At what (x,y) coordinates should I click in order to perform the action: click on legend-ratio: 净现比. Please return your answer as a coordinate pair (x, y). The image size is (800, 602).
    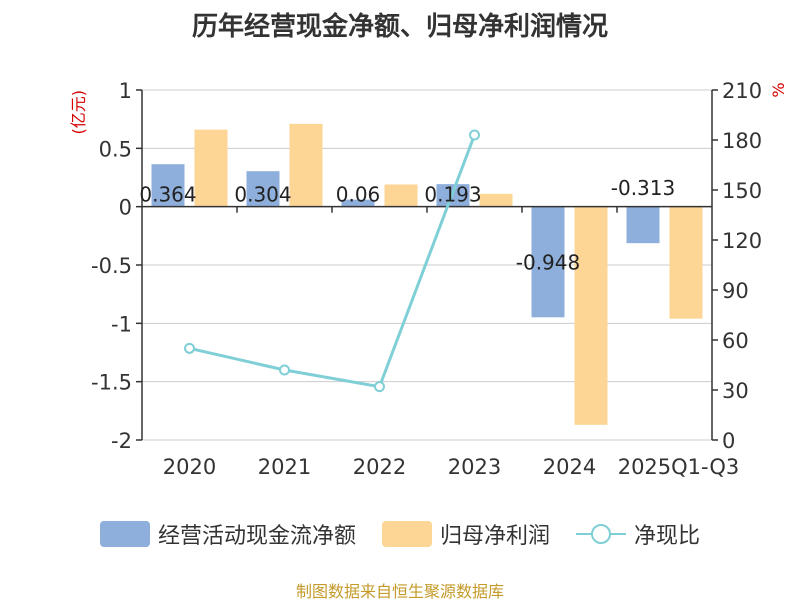
    Looking at the image, I should click on (638, 534).